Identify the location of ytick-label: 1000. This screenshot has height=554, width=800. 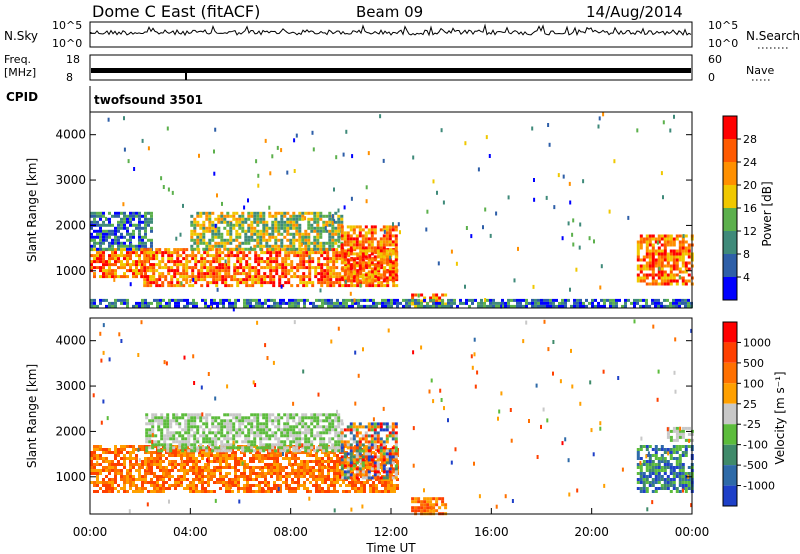
(70, 271).